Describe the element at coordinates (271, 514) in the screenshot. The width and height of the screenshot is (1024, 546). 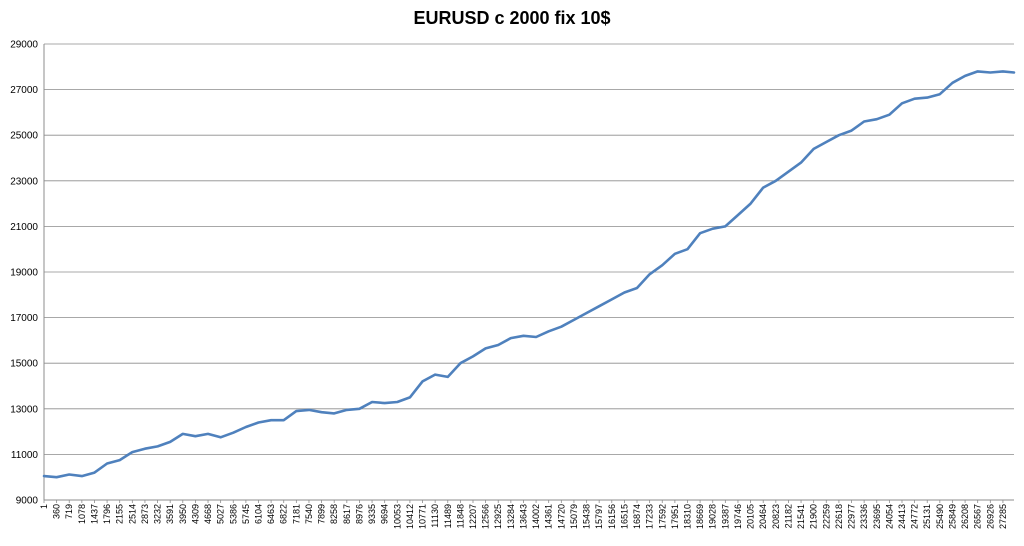
I see `x-tick-label: 6463` at that location.